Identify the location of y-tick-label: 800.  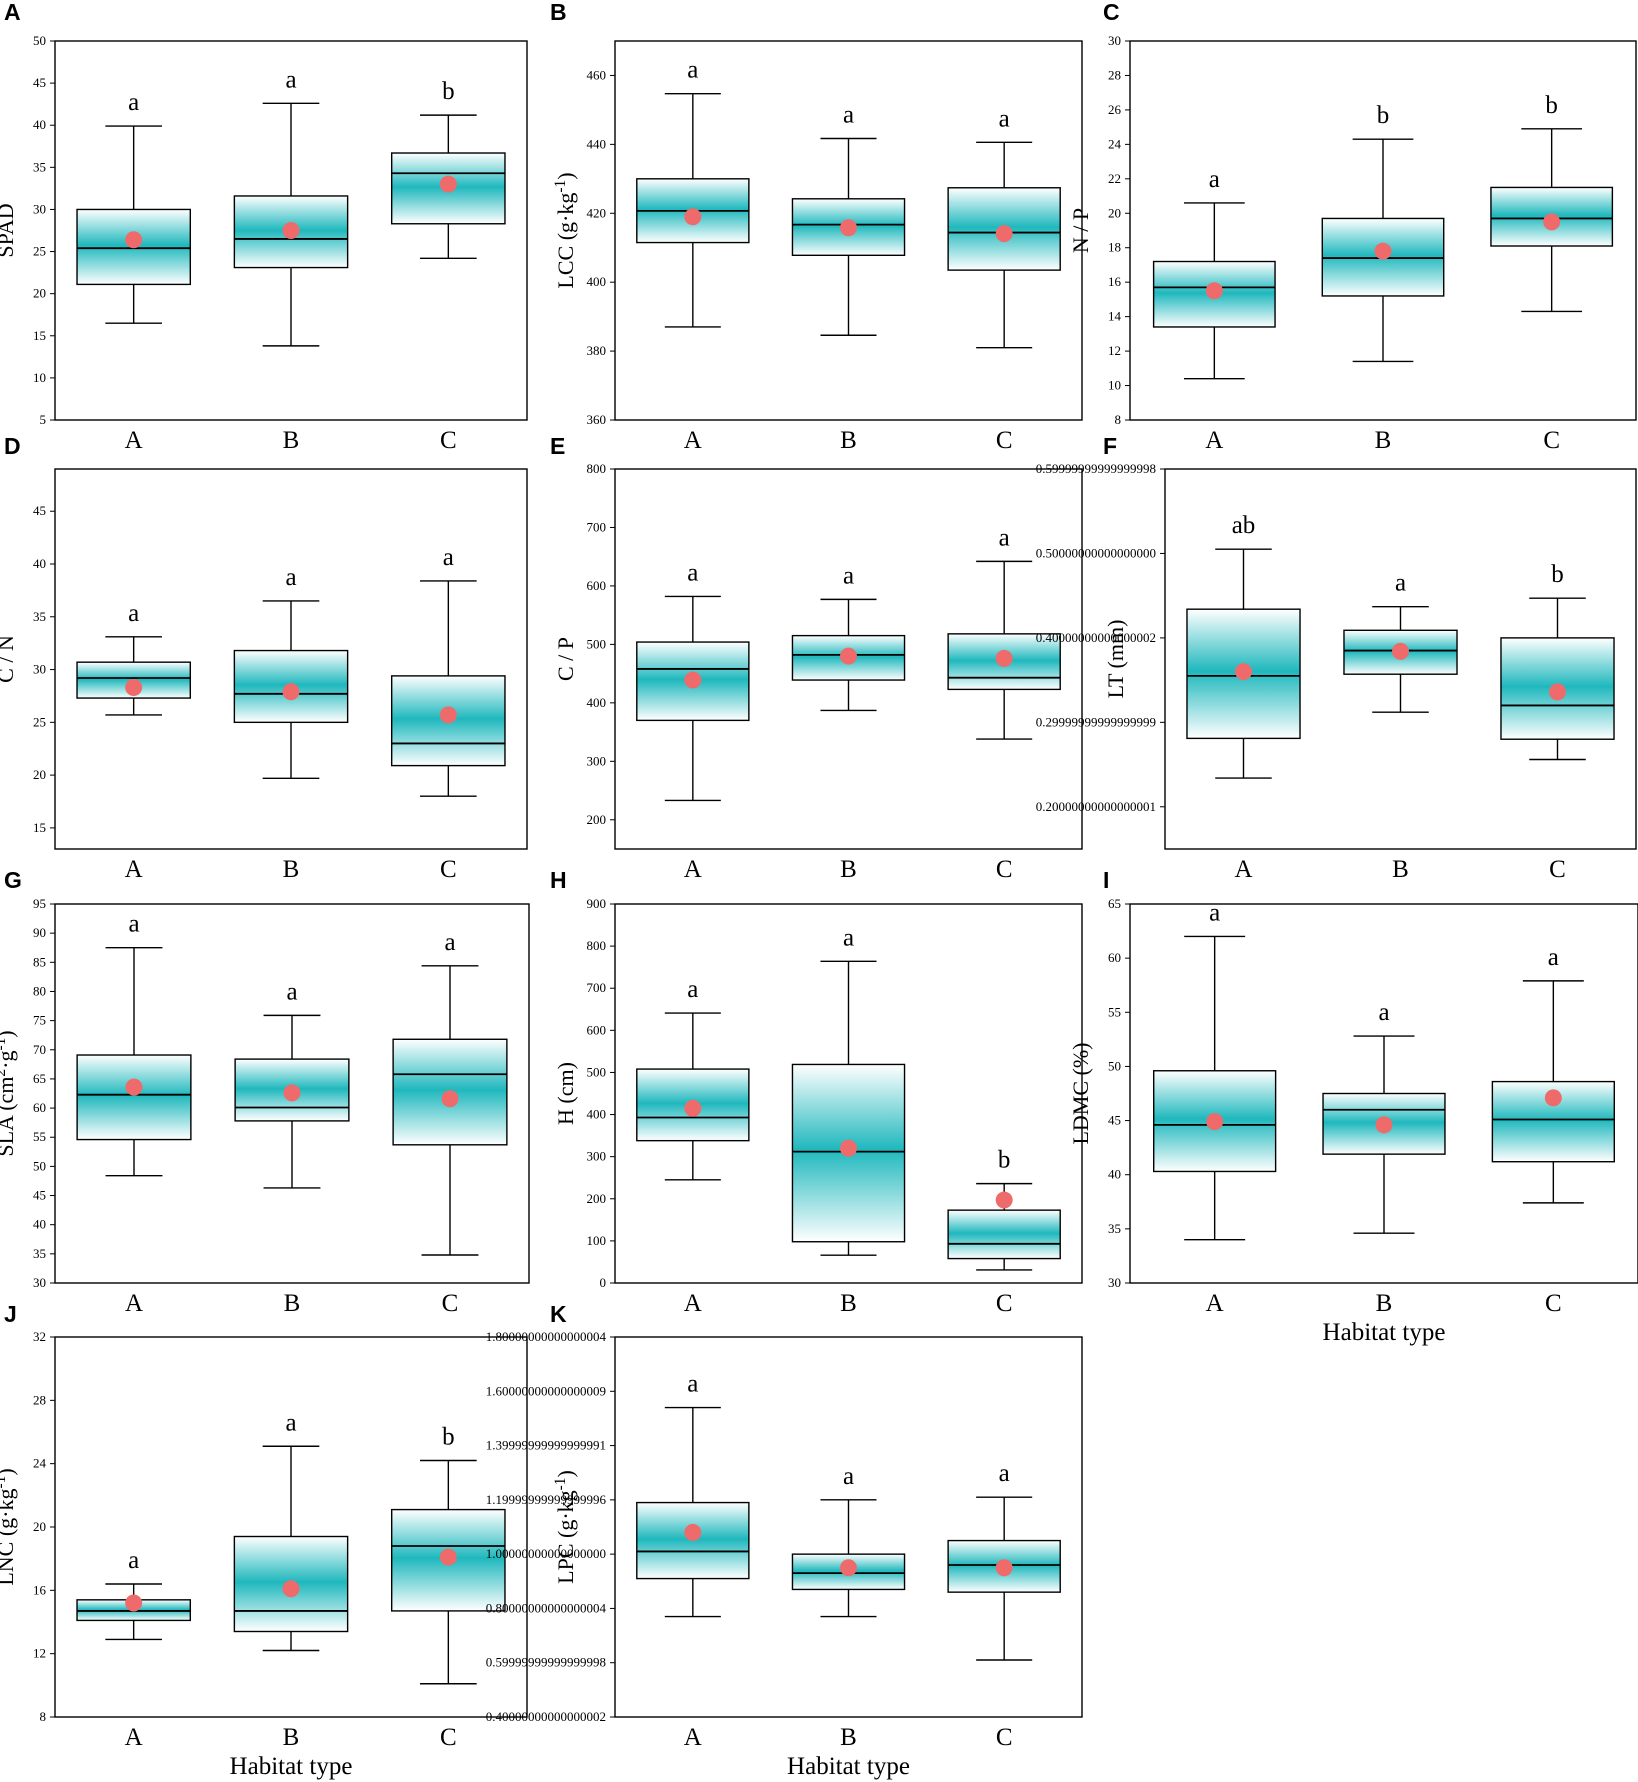
(597, 945).